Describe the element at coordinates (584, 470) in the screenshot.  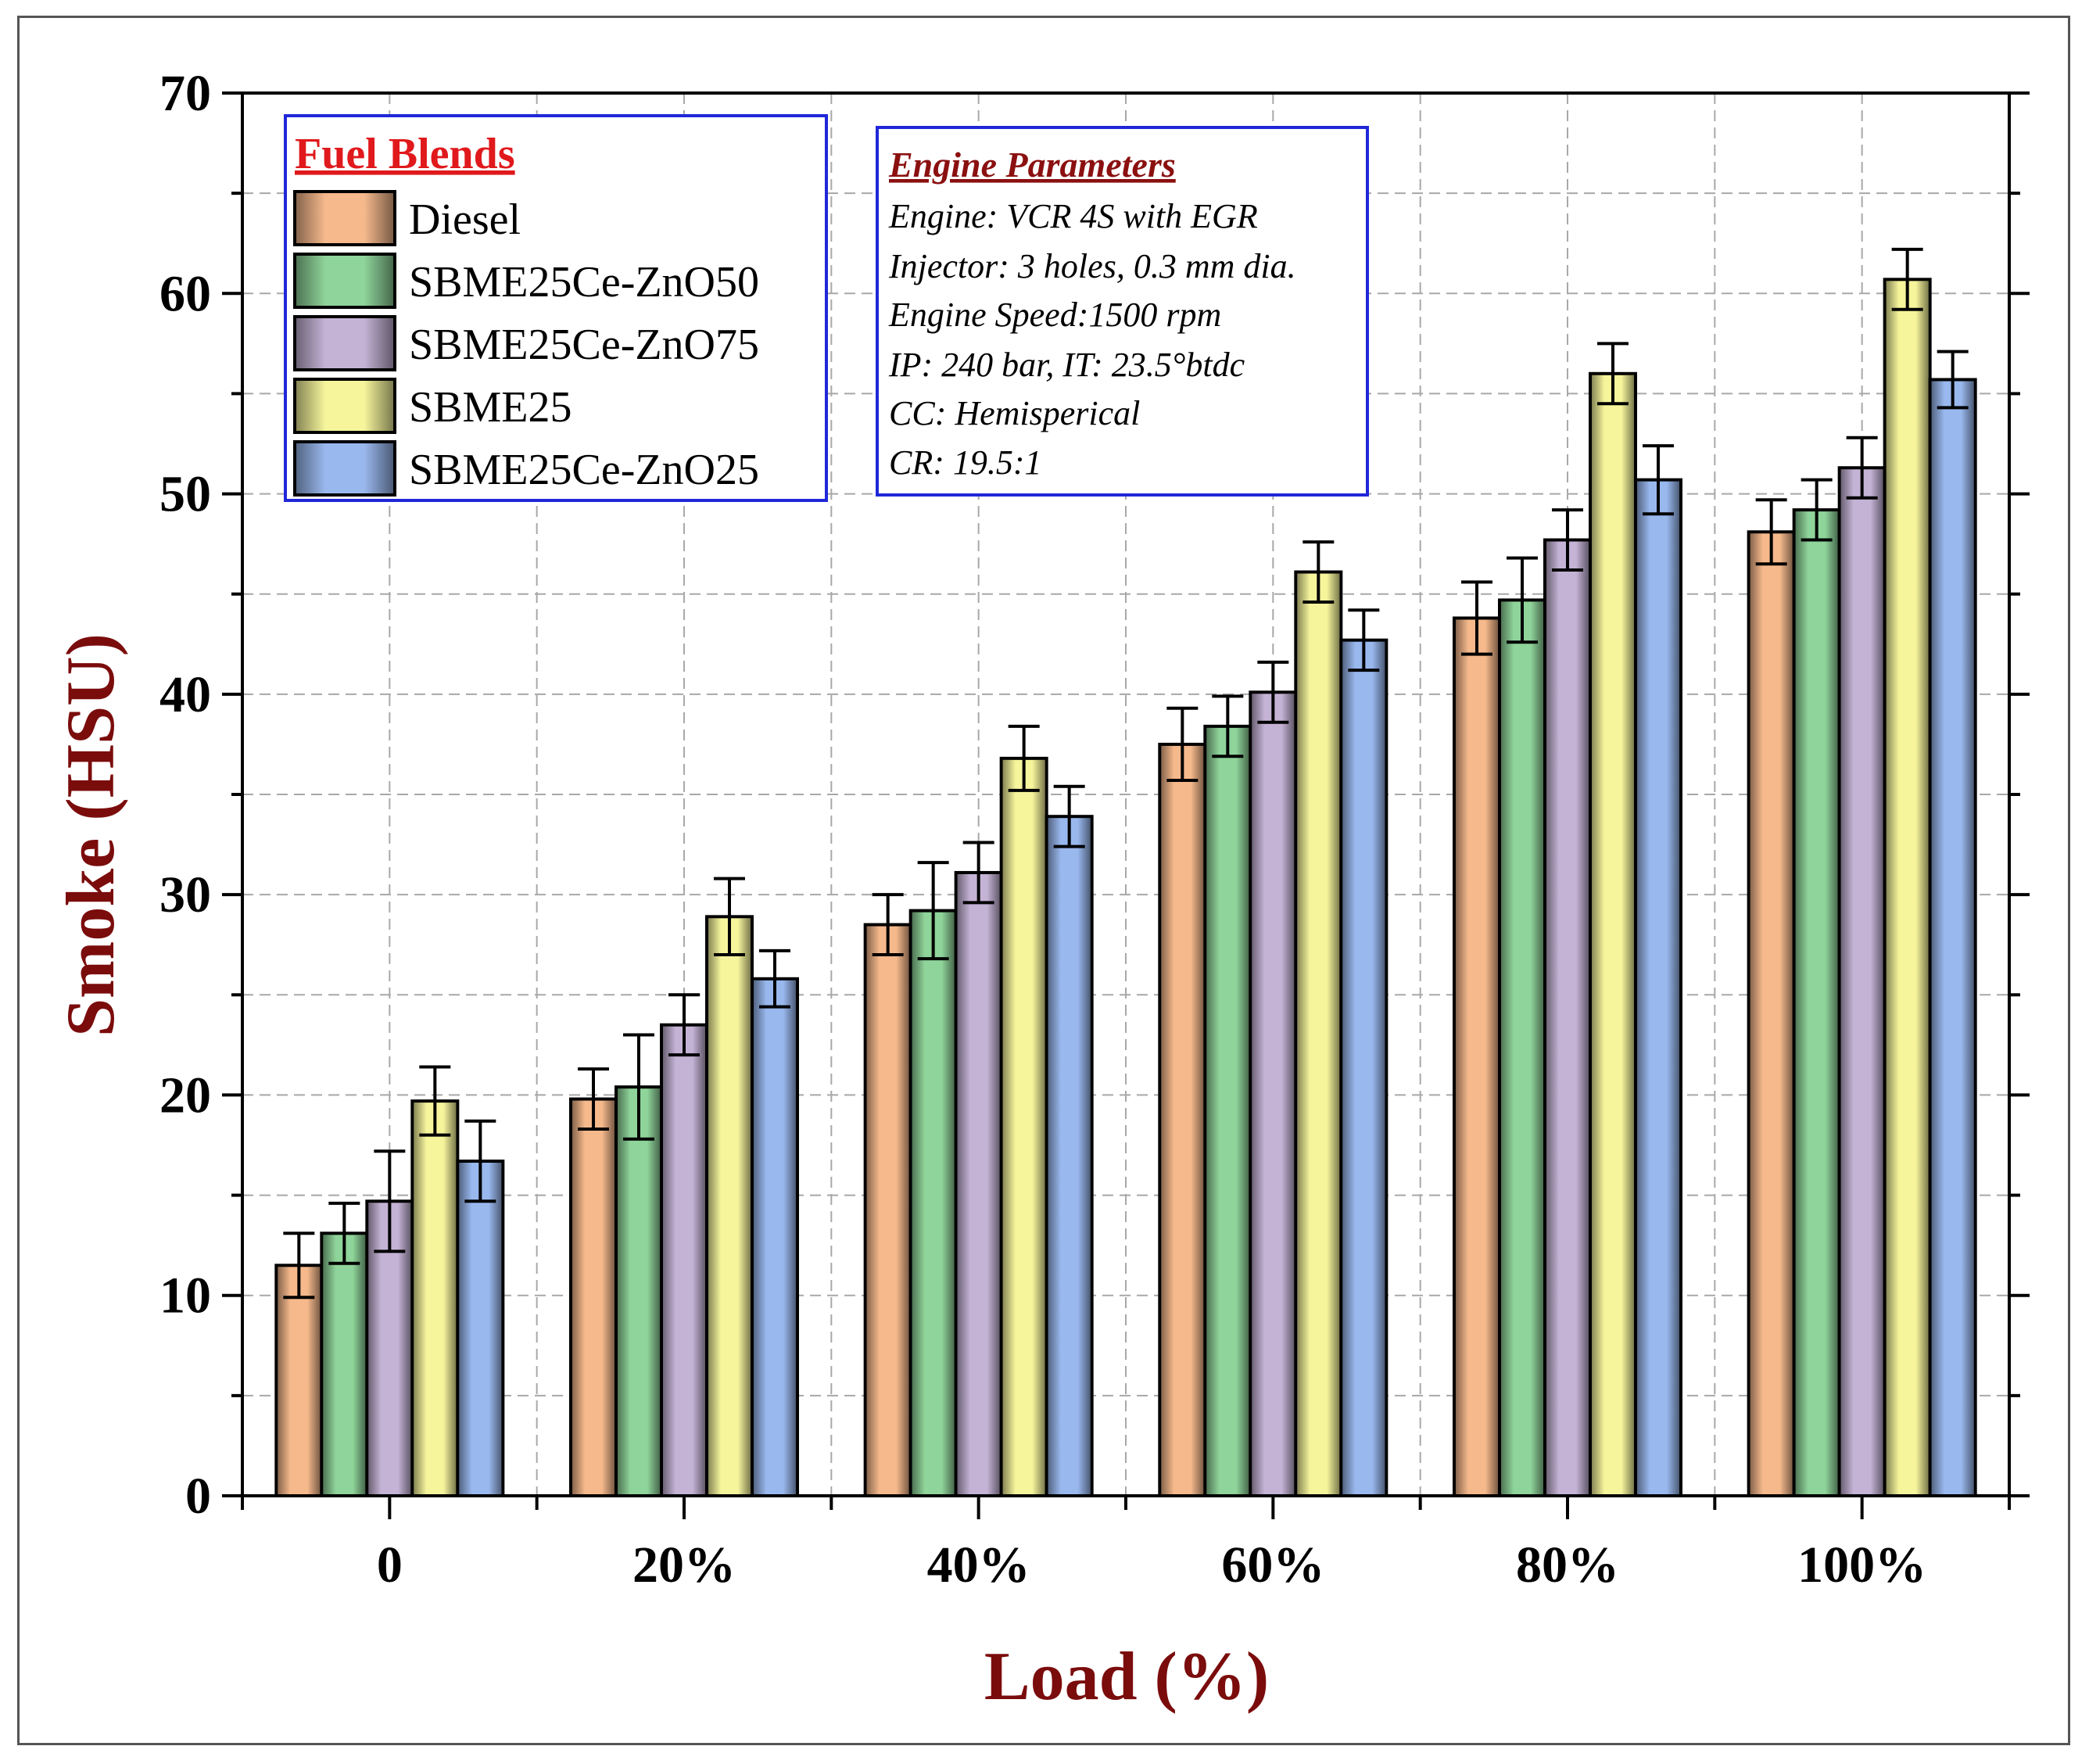
I see `legend-label: SBME25Ce-ZnO25` at that location.